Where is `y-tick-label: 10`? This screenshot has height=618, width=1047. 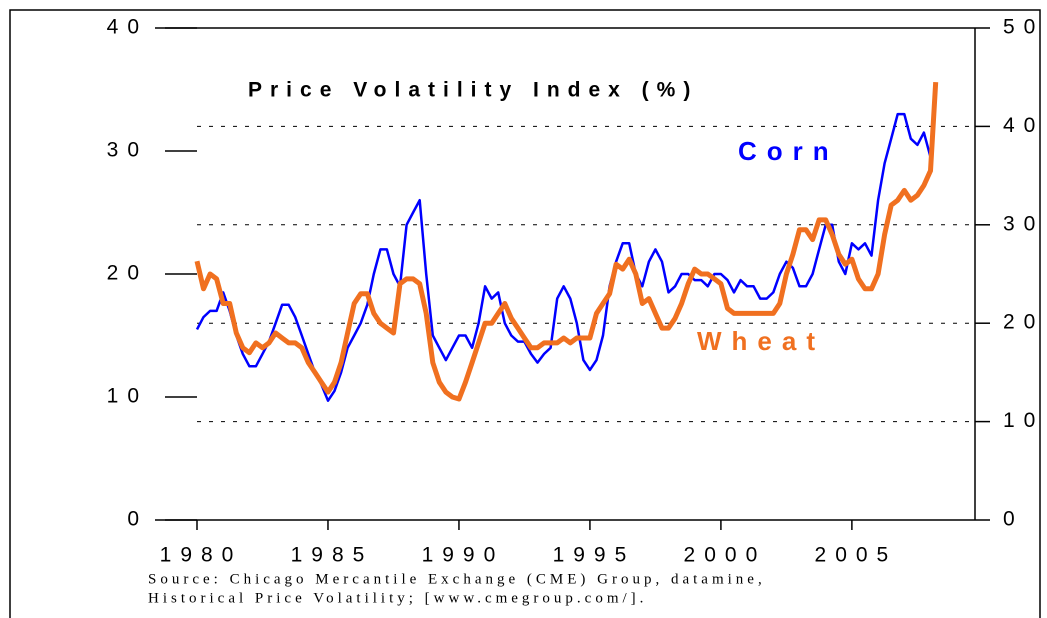
y-tick-label: 10 is located at coordinates (127, 396).